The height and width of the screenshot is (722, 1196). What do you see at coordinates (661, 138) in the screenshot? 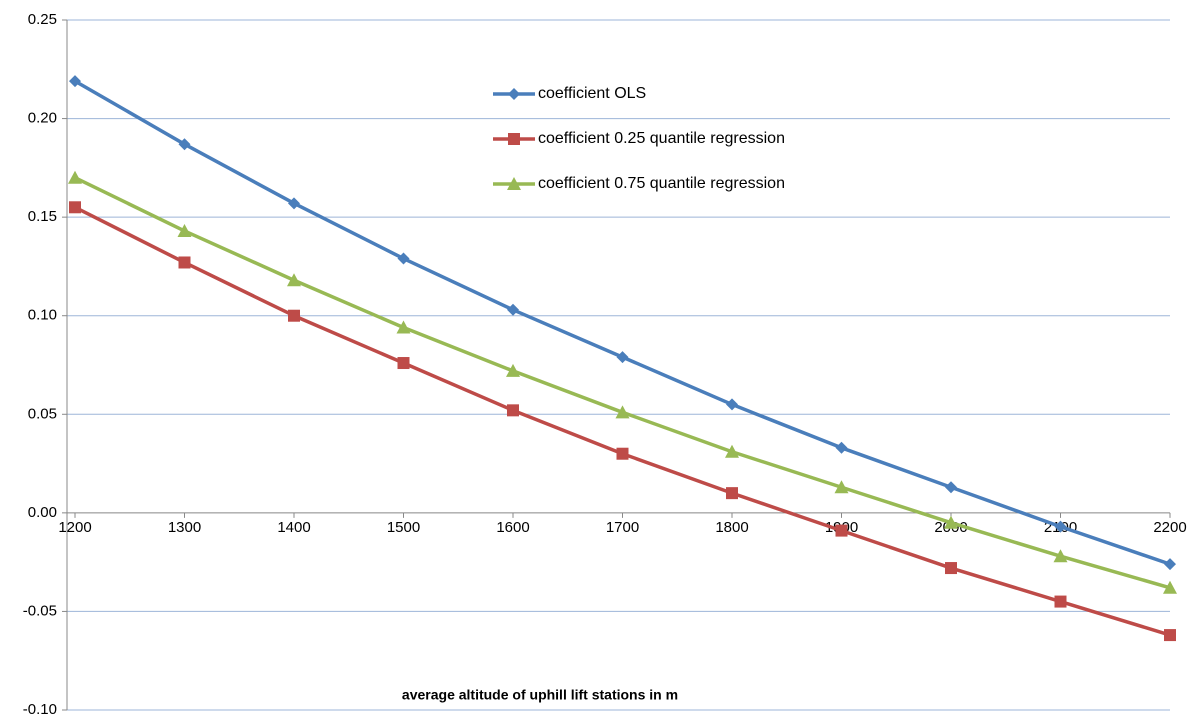
I see `legend-label: coefficient 0.25 quantile regression` at bounding box center [661, 138].